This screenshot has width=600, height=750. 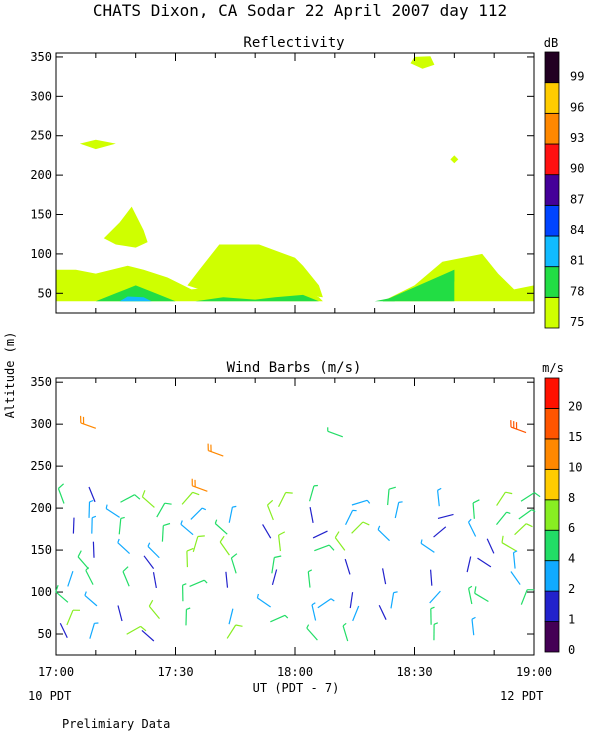 I want to click on wind-ytick-label: 50, so click(x=45, y=634).